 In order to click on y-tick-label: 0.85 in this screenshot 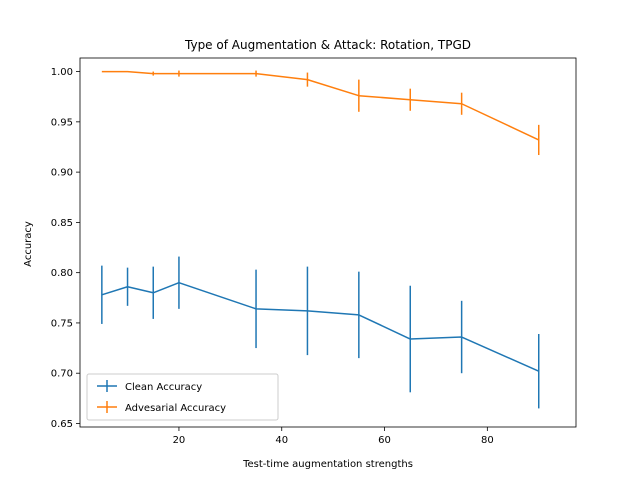, I will do `click(62, 223)`.